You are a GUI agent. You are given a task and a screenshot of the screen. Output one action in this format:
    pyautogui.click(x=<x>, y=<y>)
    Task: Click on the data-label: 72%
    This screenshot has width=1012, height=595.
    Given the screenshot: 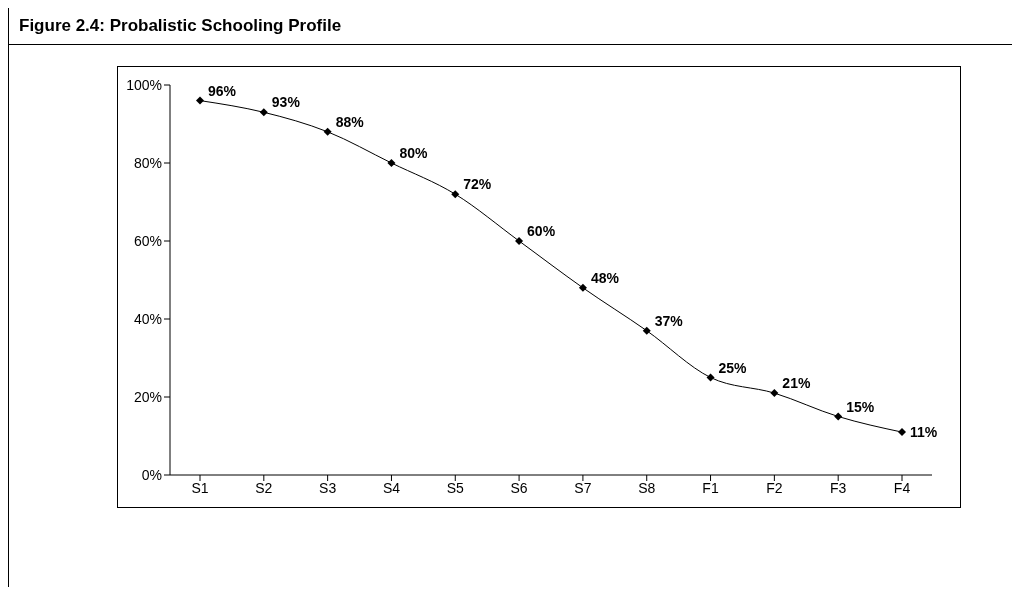 What is the action you would take?
    pyautogui.click(x=477, y=184)
    